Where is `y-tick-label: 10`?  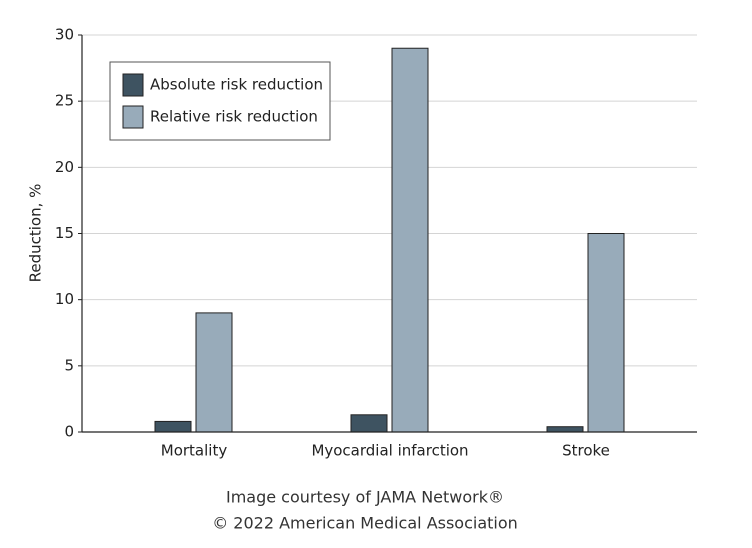
y-tick-label: 10 is located at coordinates (64, 299).